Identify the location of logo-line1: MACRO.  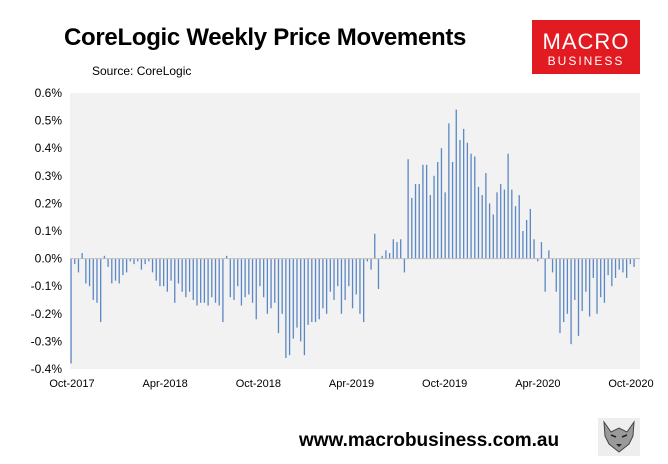
(586, 41).